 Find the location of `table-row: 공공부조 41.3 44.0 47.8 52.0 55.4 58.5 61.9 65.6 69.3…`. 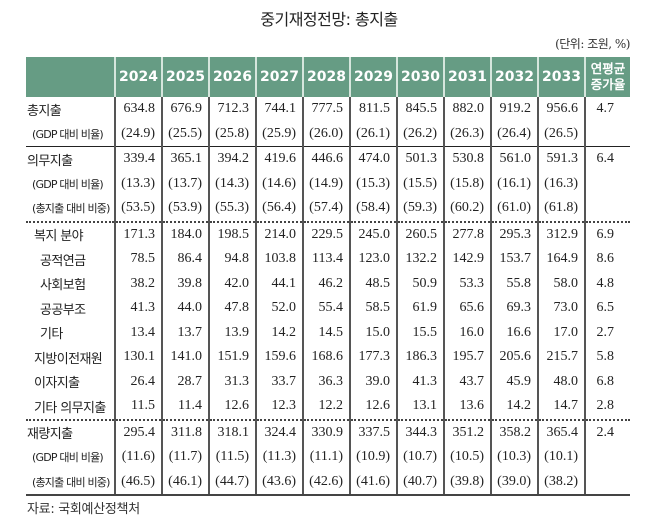

table-row: 공공부조 41.3 44.0 47.8 52.0 55.4 58.5 61.9 65.6 69.3… is located at coordinates (328, 308).